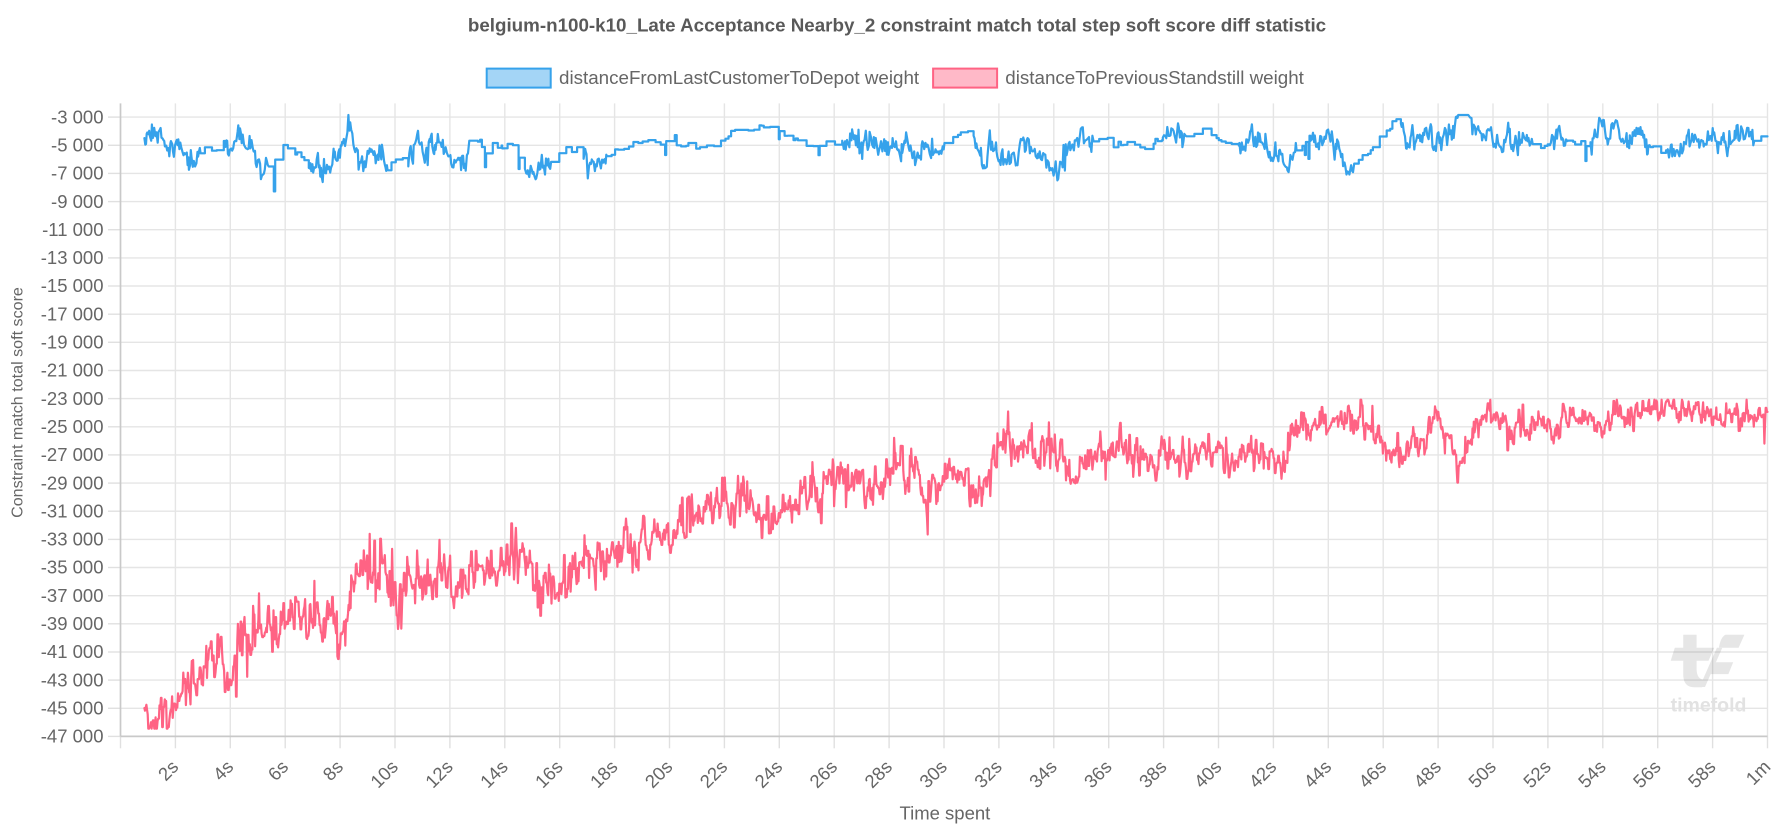 This screenshot has width=1792, height=837. I want to click on svg-text: -17 000, so click(72, 313).